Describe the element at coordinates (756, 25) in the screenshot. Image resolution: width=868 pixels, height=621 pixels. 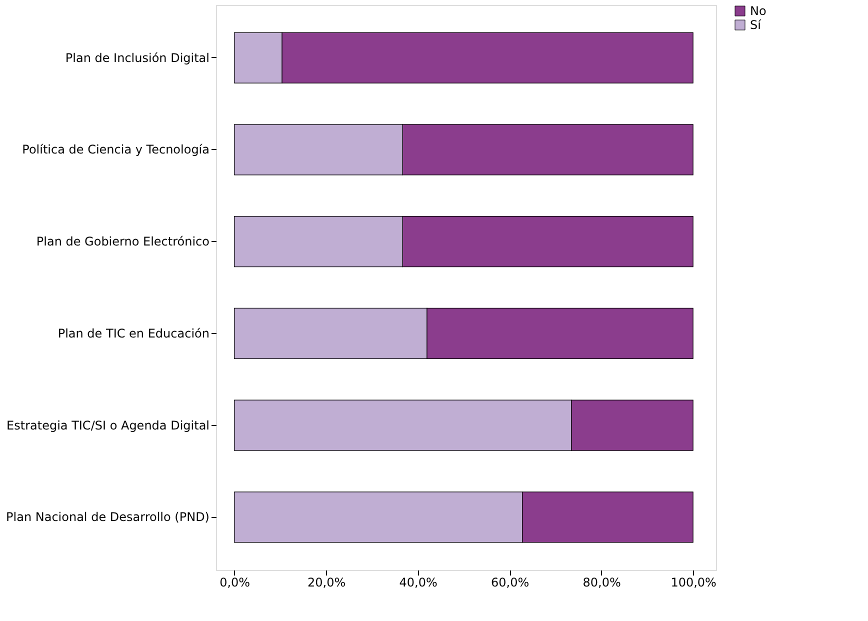
I see `legend-label: Sí` at that location.